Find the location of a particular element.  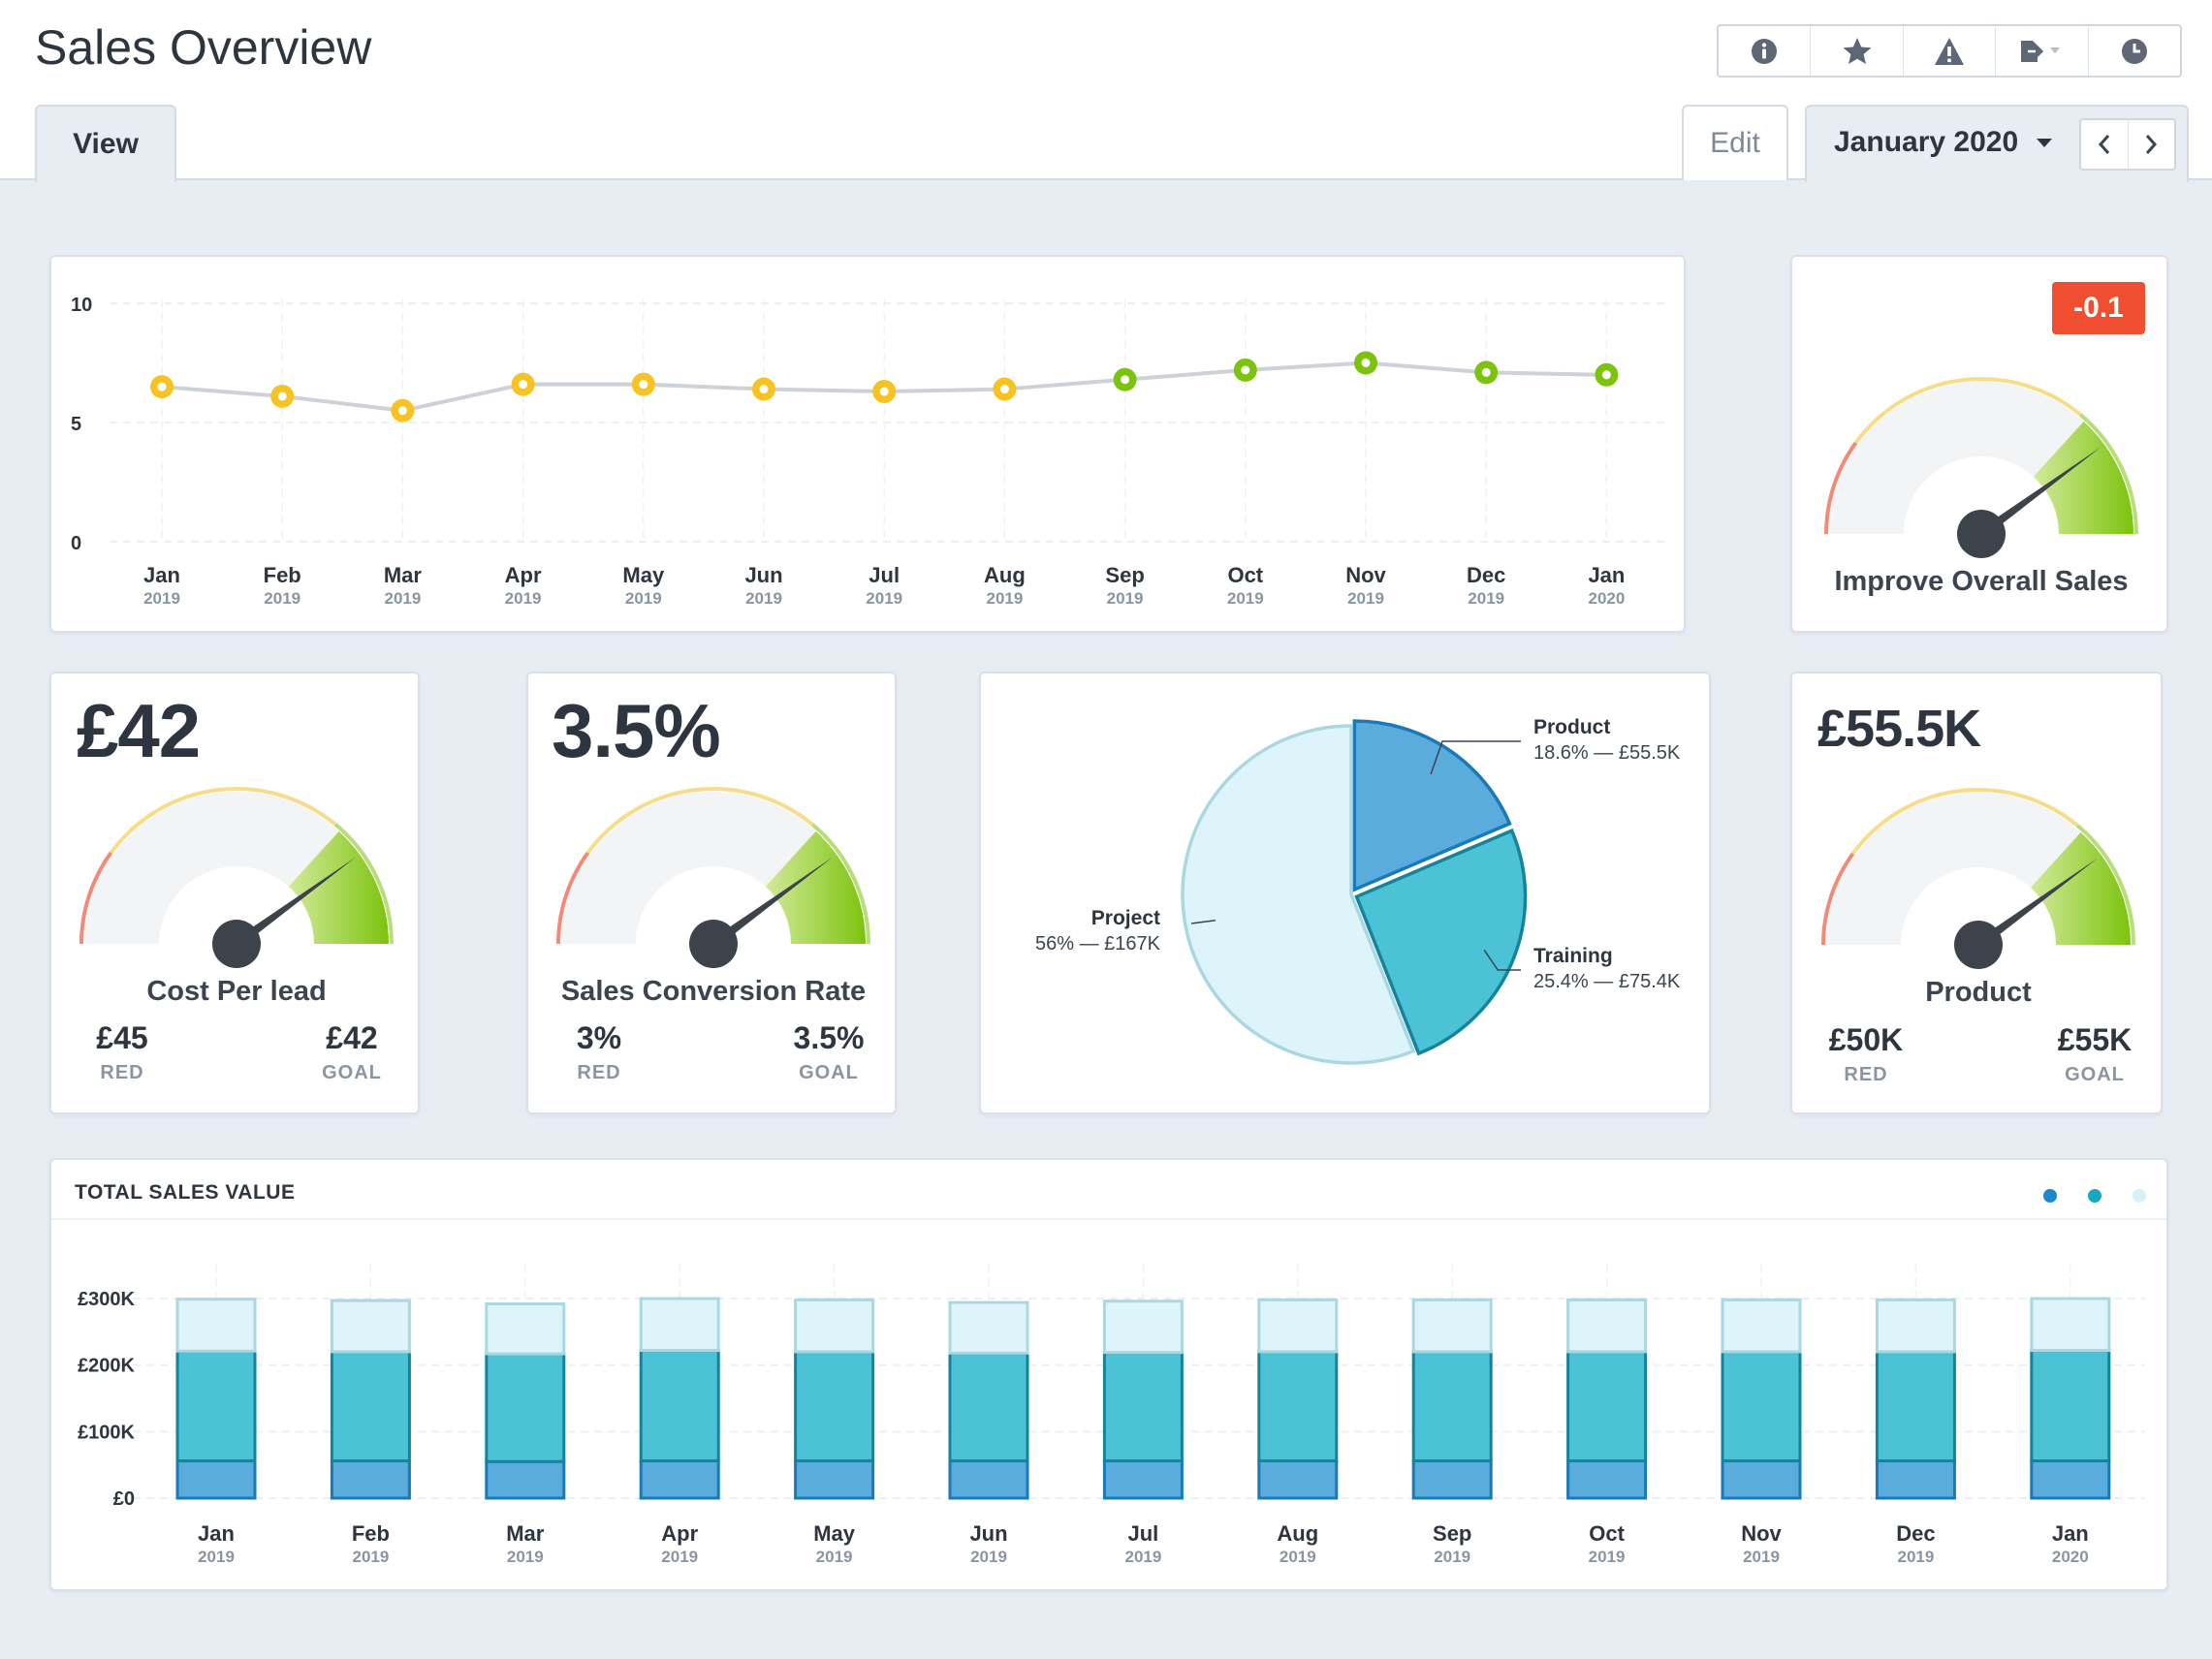

chevron-right-icon is located at coordinates (2152, 144).